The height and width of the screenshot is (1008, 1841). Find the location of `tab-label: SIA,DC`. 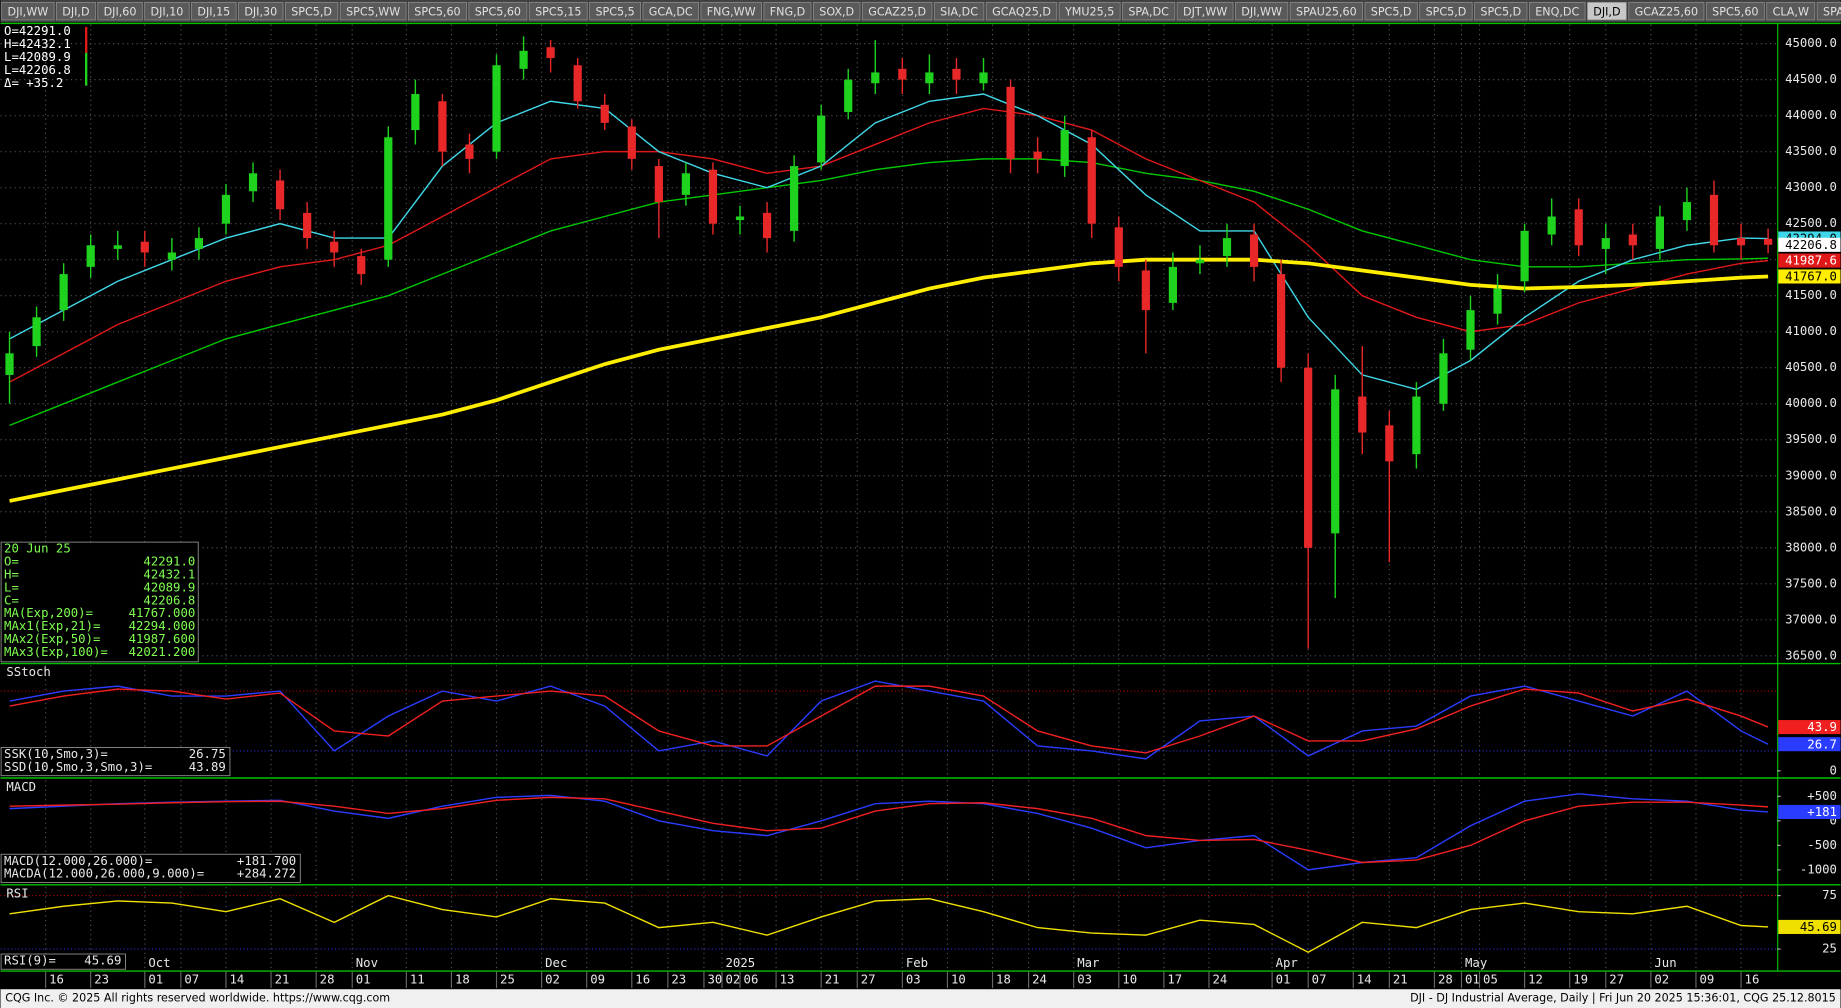

tab-label: SIA,DC is located at coordinates (959, 11).